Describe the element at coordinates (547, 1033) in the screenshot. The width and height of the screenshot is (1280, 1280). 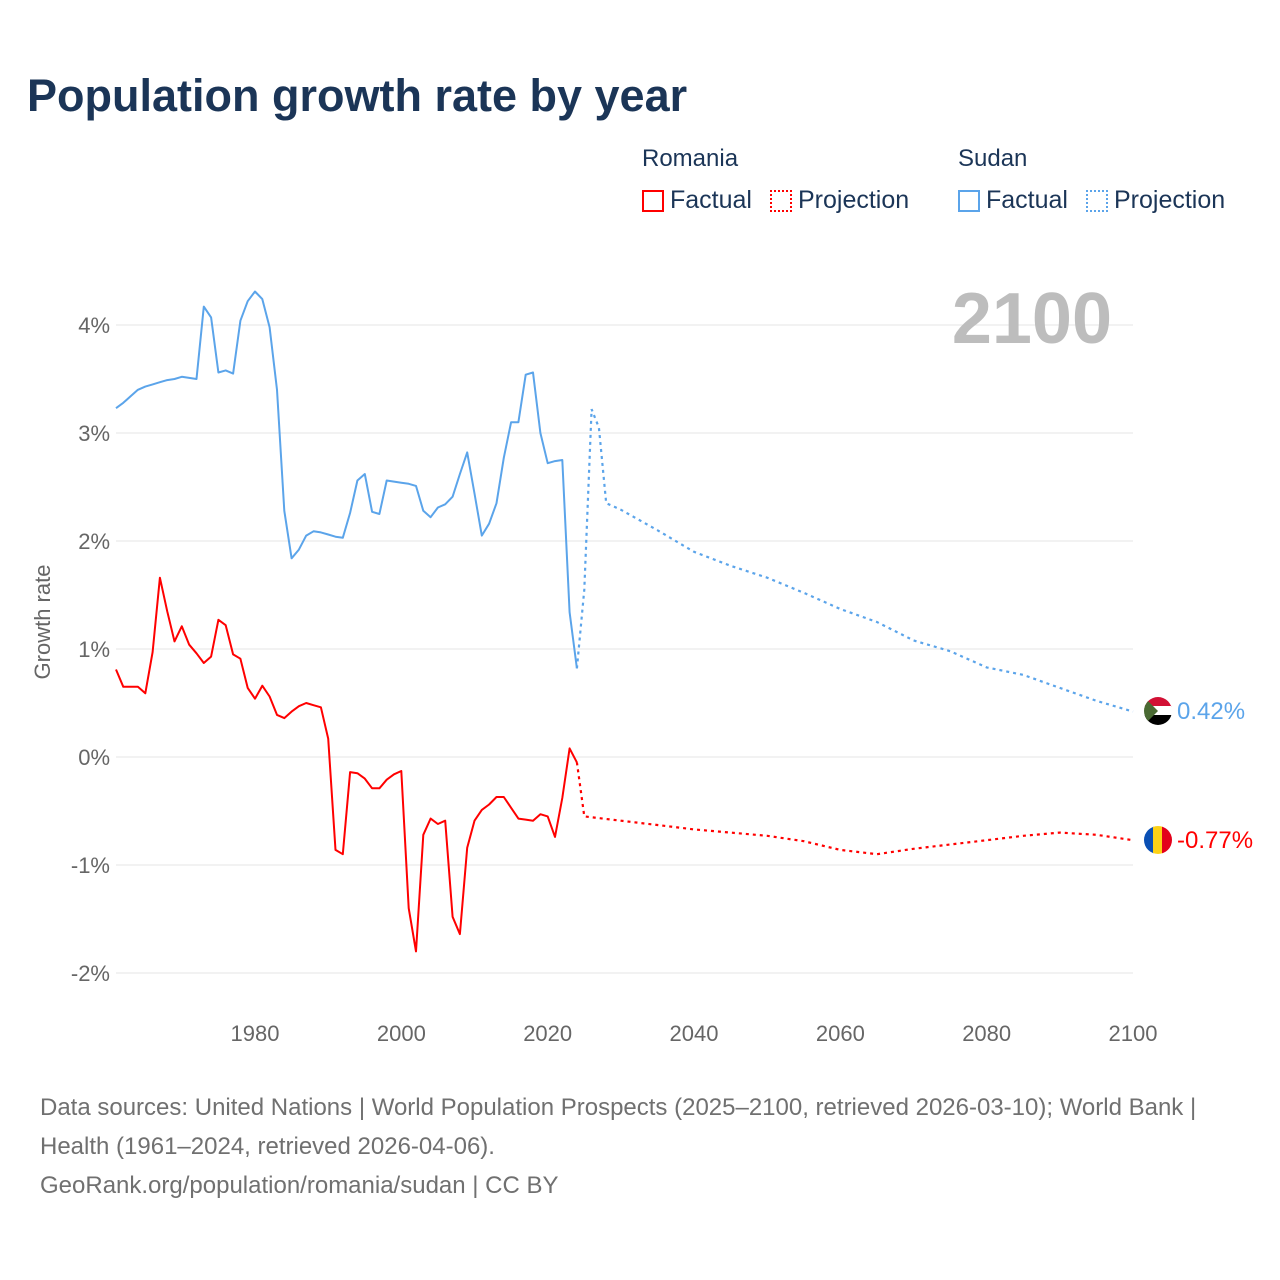
I see `x-tick-label: 2020` at that location.